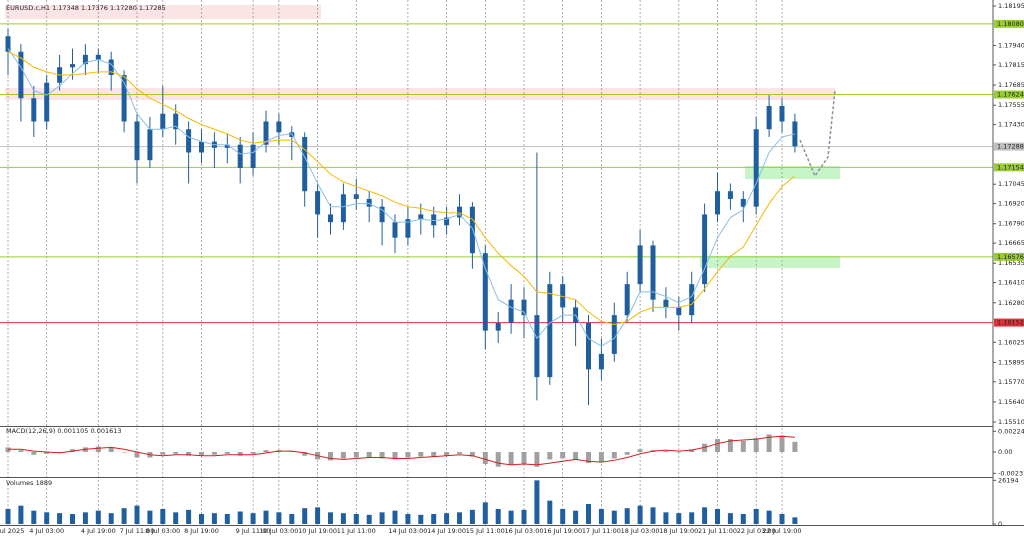 Image resolution: width=1024 pixels, height=537 pixels. Describe the element at coordinates (29, 483) in the screenshot. I see `volume-title: Volumes 1889` at that location.